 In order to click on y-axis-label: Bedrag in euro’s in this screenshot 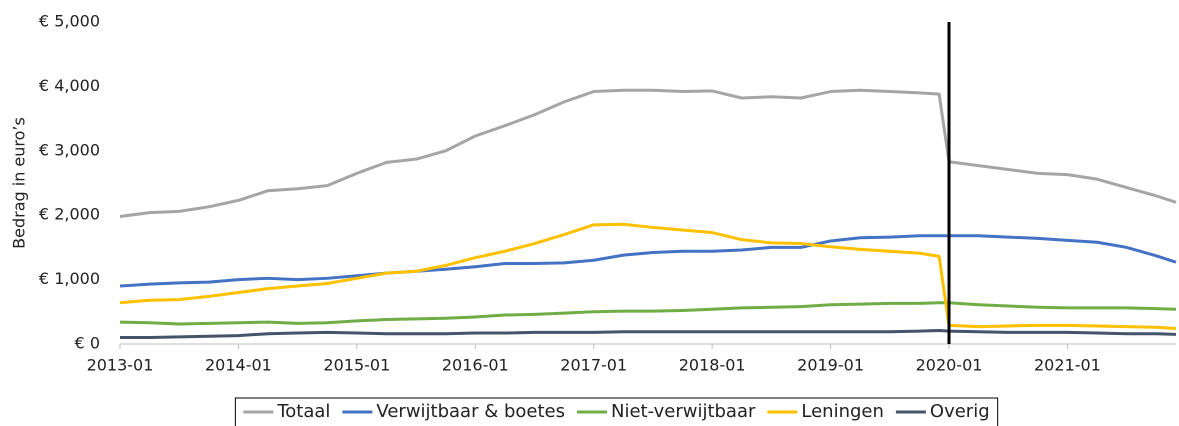, I will do `click(19, 183)`.